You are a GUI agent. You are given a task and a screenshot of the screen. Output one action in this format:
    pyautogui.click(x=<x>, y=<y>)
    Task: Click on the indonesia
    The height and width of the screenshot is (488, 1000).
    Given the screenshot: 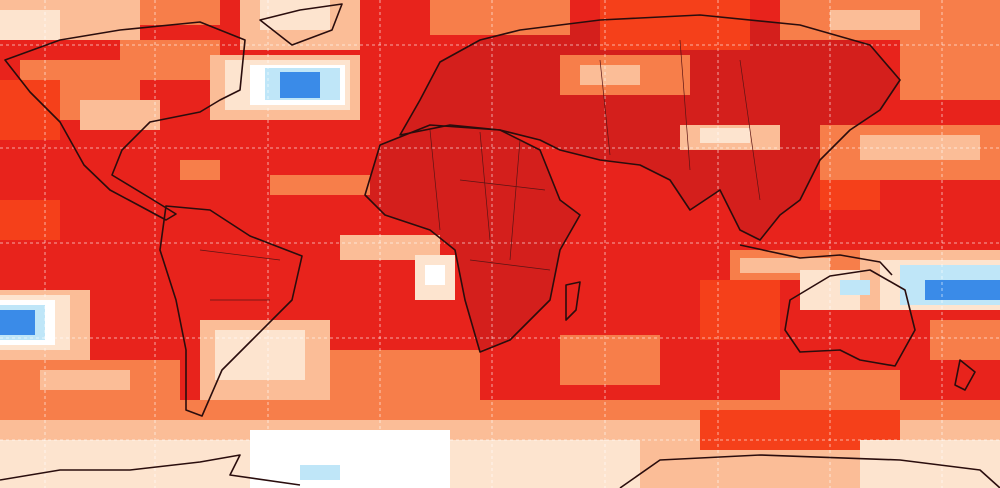 What is the action you would take?
    pyautogui.click(x=816, y=260)
    